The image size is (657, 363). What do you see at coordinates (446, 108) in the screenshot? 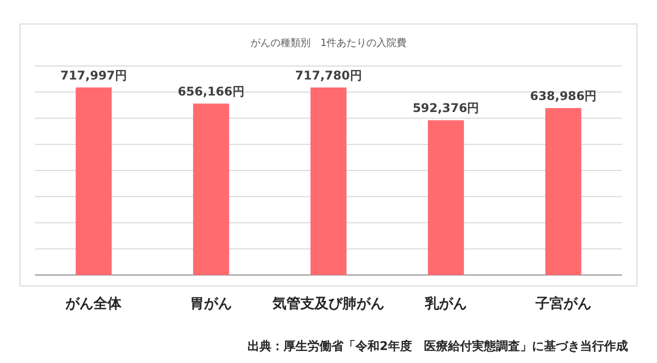
I see `data-label: 592,376円` at bounding box center [446, 108].